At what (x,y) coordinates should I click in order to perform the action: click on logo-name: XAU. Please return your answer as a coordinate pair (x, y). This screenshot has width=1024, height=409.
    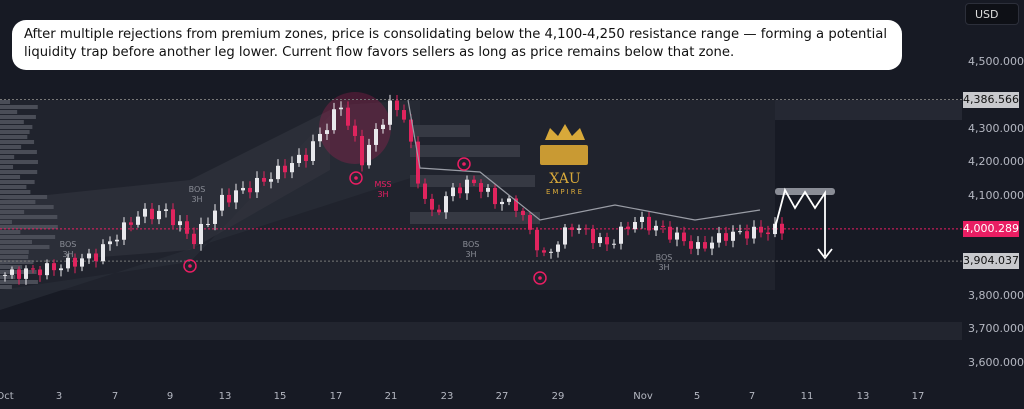
    Looking at the image, I should click on (565, 179).